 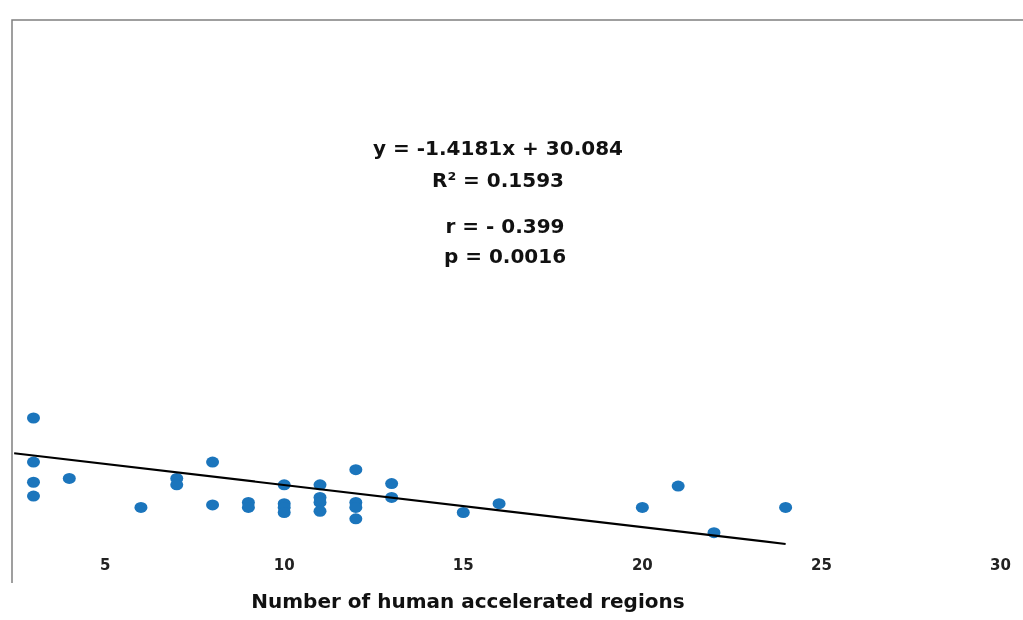 What do you see at coordinates (468, 601) in the screenshot?
I see `x-axis-title: Number of human accelerated regions` at bounding box center [468, 601].